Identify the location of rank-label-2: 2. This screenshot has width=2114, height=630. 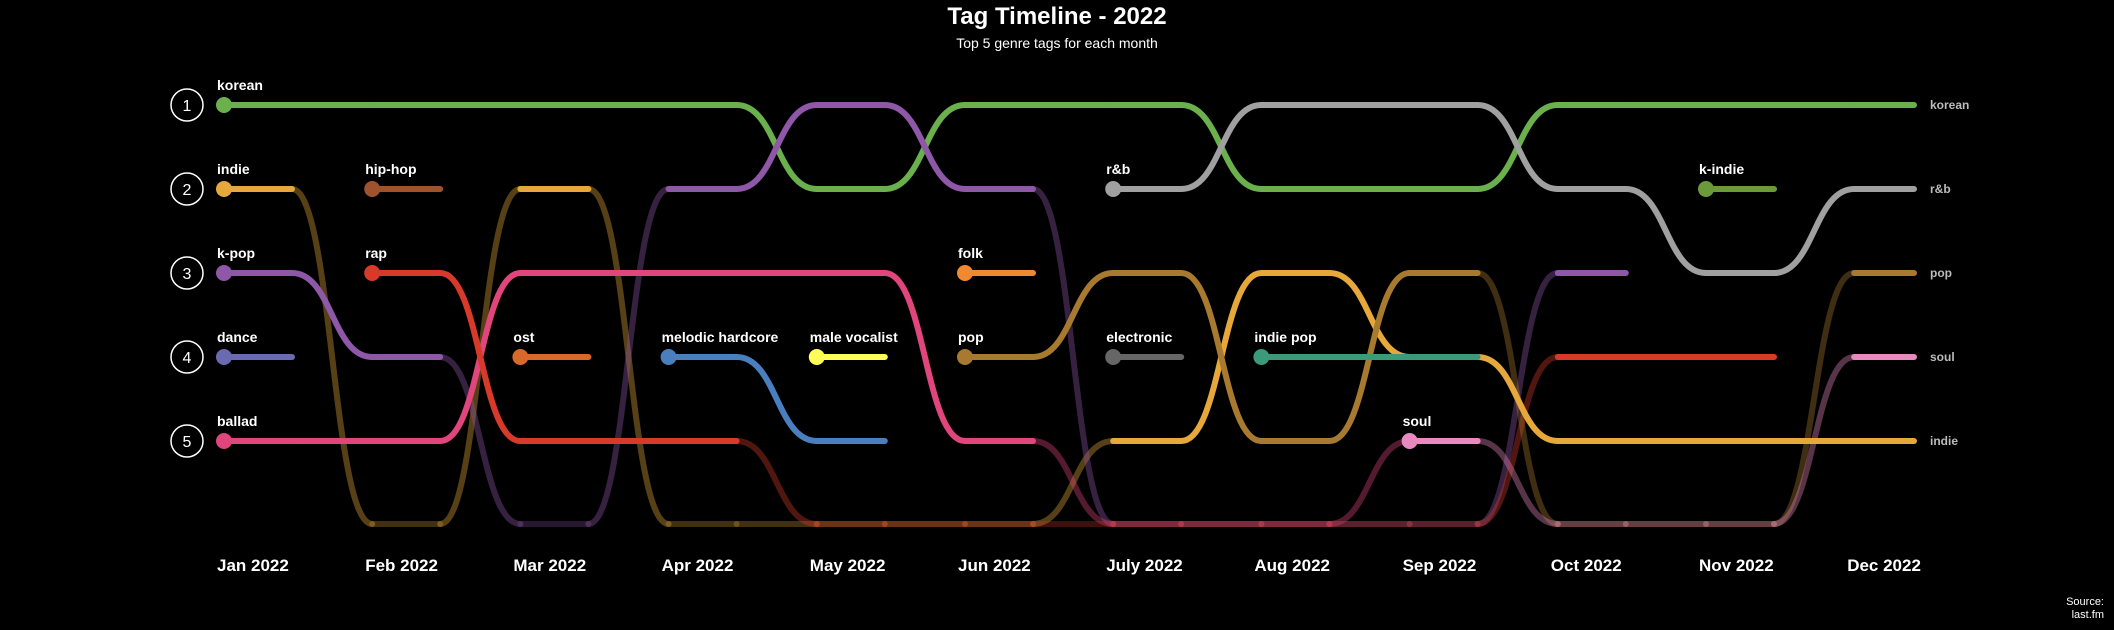
(187, 190).